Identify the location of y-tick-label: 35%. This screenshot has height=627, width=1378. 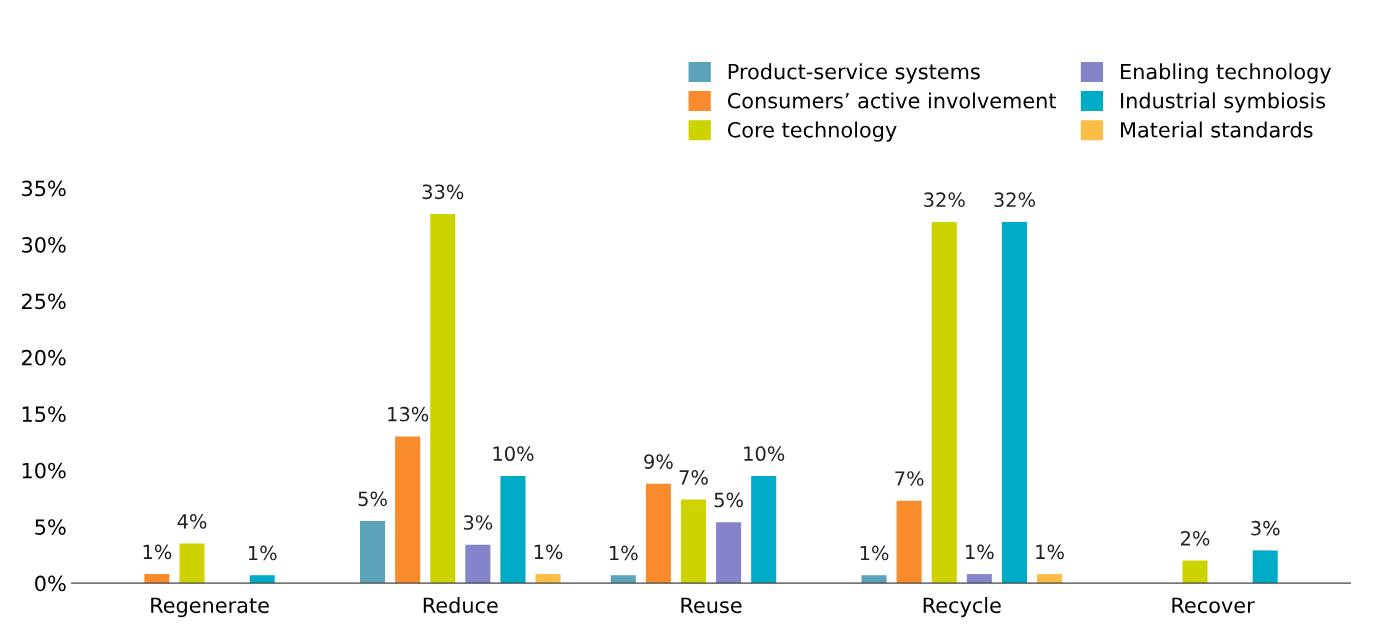
(44, 188).